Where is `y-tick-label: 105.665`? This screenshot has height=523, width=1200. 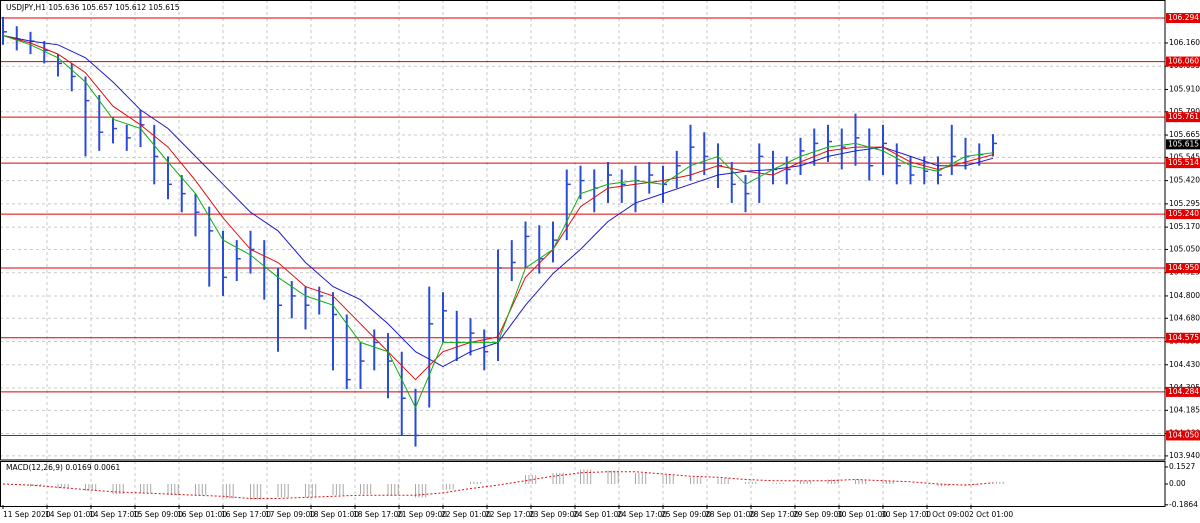
y-tick-label: 105.665 is located at coordinates (1184, 134).